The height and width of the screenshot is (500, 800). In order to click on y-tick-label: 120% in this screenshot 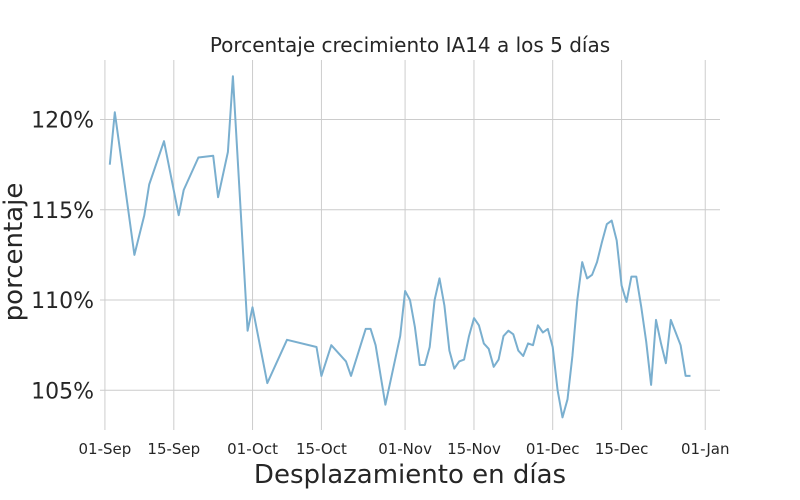, I will do `click(62, 121)`.